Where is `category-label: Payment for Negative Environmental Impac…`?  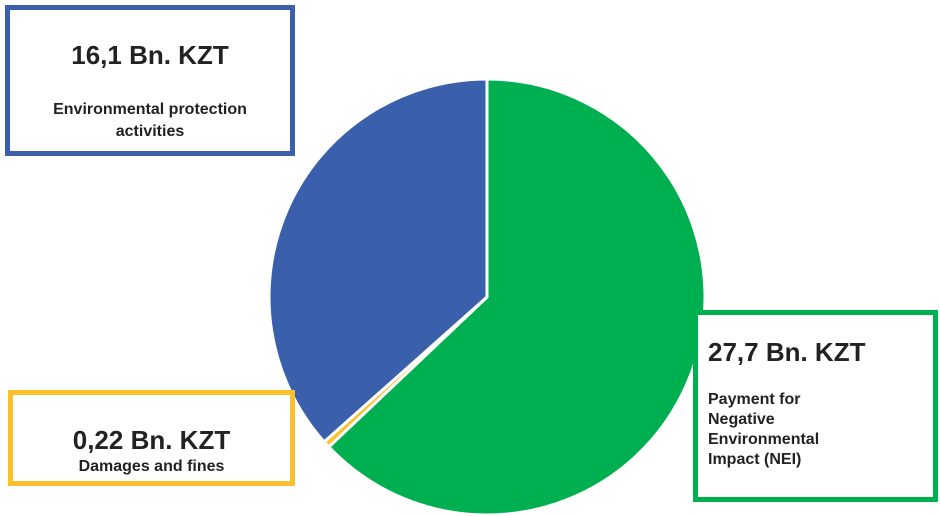 category-label: Payment for Negative Environmental Impac… is located at coordinates (764, 429).